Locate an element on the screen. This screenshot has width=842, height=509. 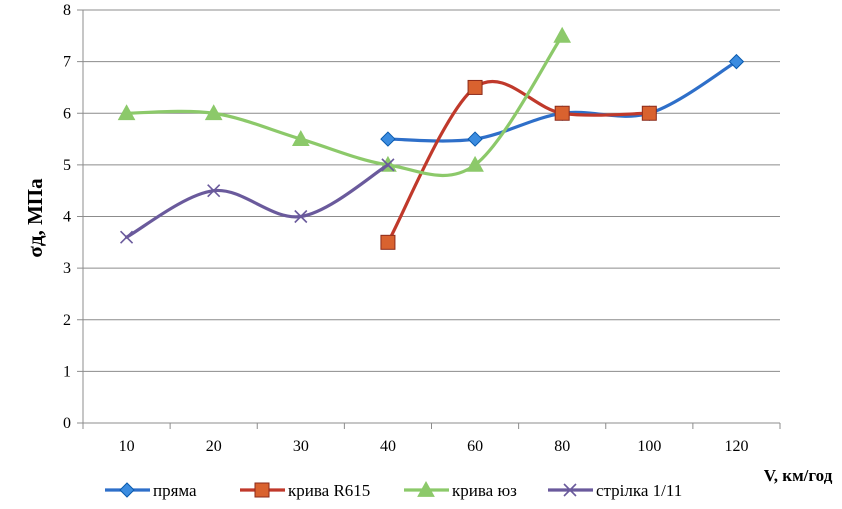
x-tick-label: 120 is located at coordinates (736, 446).